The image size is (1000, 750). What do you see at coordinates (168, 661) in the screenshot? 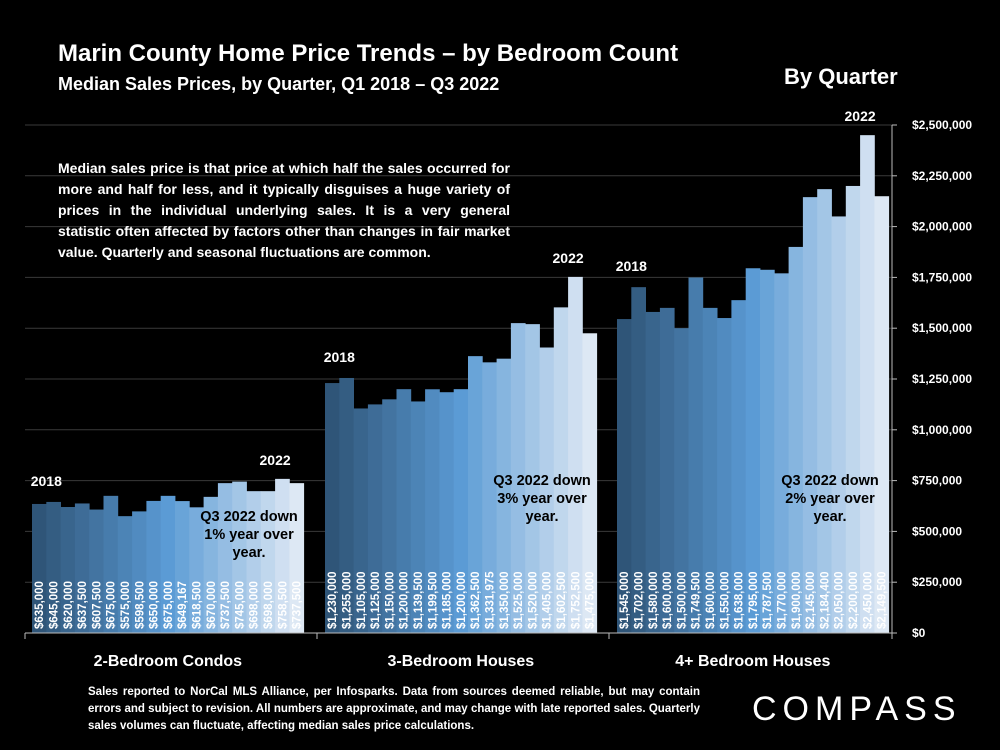
I see `category-label: 2-Bedroom Condos` at bounding box center [168, 661].